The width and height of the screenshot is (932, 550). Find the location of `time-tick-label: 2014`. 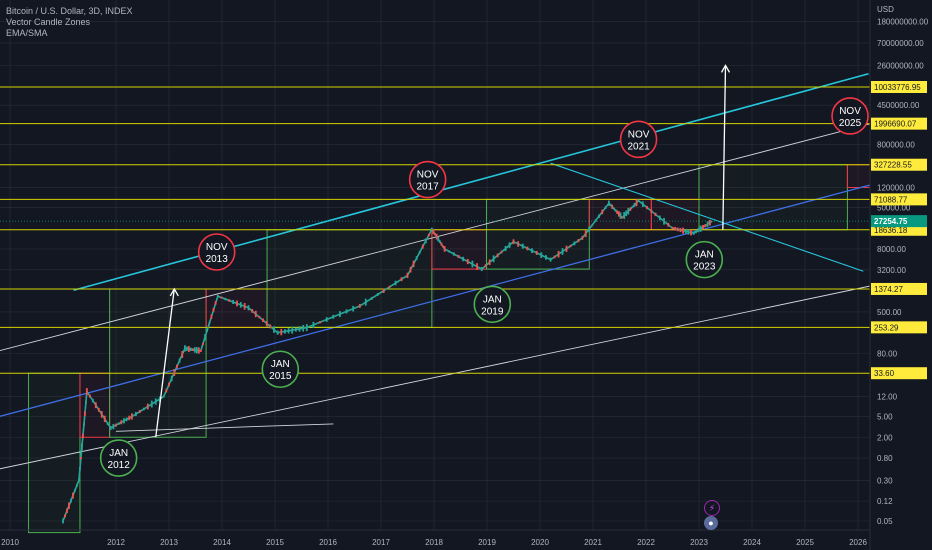

time-tick-label: 2014 is located at coordinates (222, 542).